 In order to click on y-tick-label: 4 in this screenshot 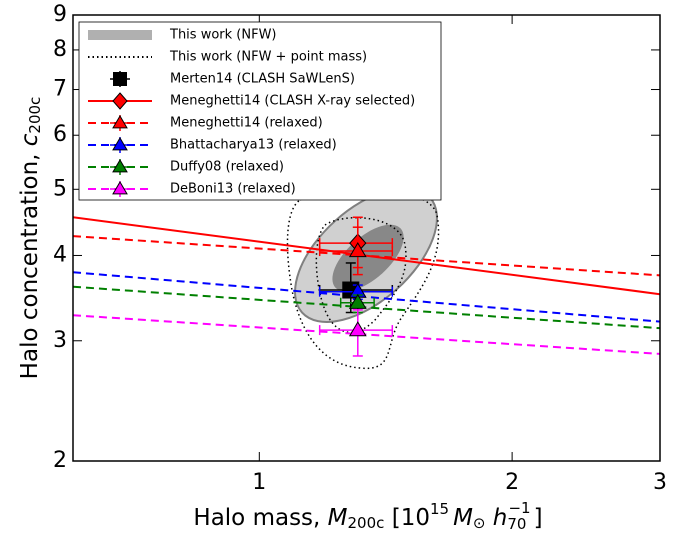, I will do `click(60, 254)`.